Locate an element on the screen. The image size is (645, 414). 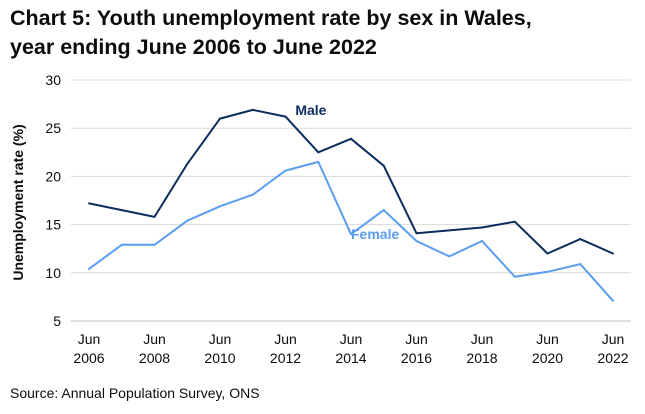
x-tick-label: Jun 2010 is located at coordinates (219, 348).